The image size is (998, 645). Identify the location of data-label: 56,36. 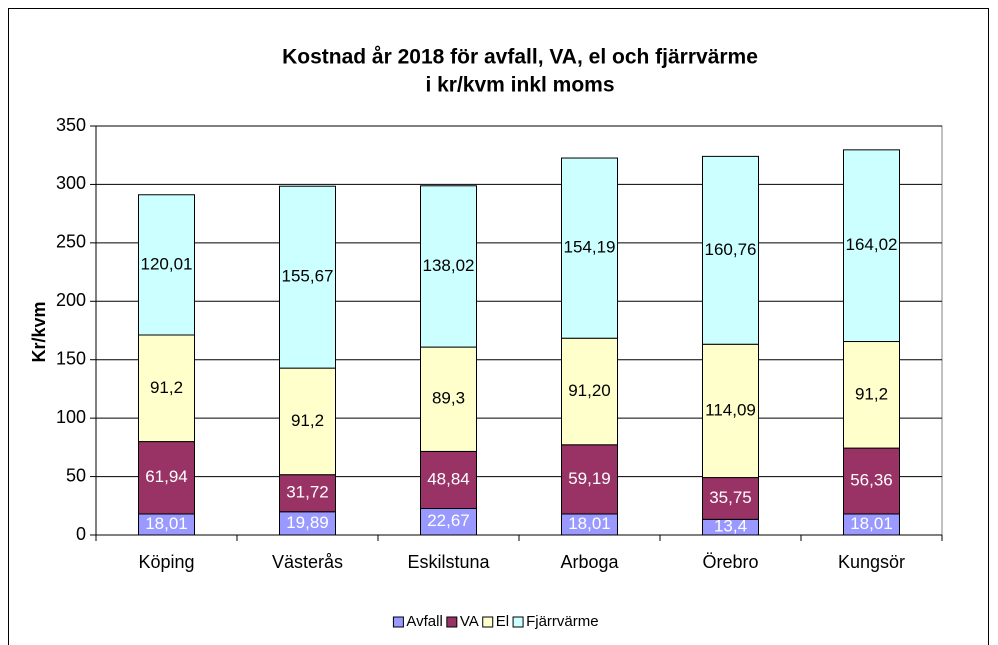
(871, 480).